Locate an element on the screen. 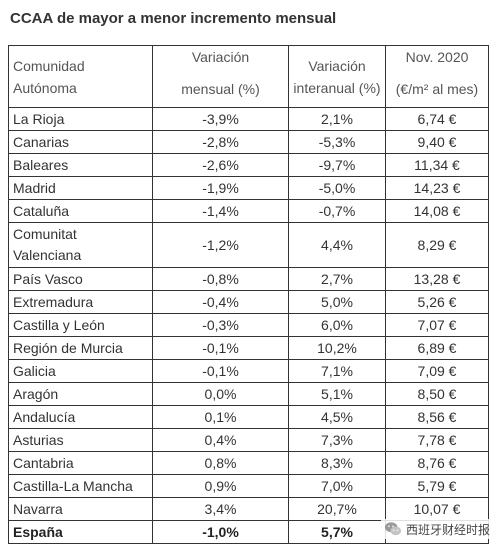  table-row: Cantabria 0,8% 8,3% 8,76 € is located at coordinates (248, 463).